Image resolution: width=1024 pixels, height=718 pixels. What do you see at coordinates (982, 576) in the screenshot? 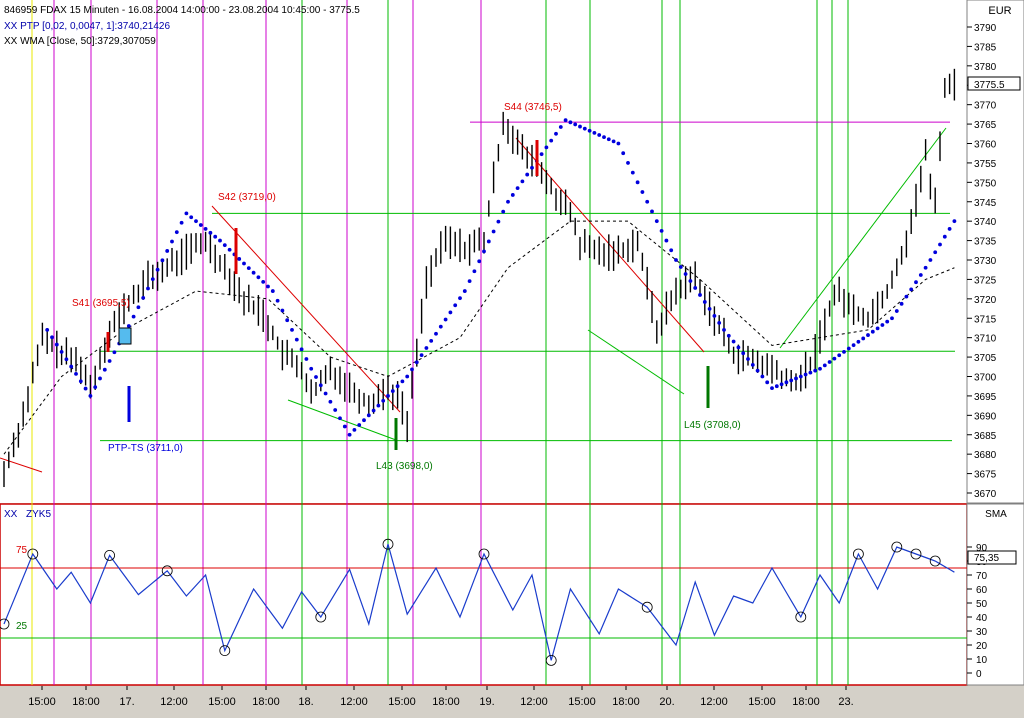
I see `osc-tick-label: 70` at bounding box center [982, 576].